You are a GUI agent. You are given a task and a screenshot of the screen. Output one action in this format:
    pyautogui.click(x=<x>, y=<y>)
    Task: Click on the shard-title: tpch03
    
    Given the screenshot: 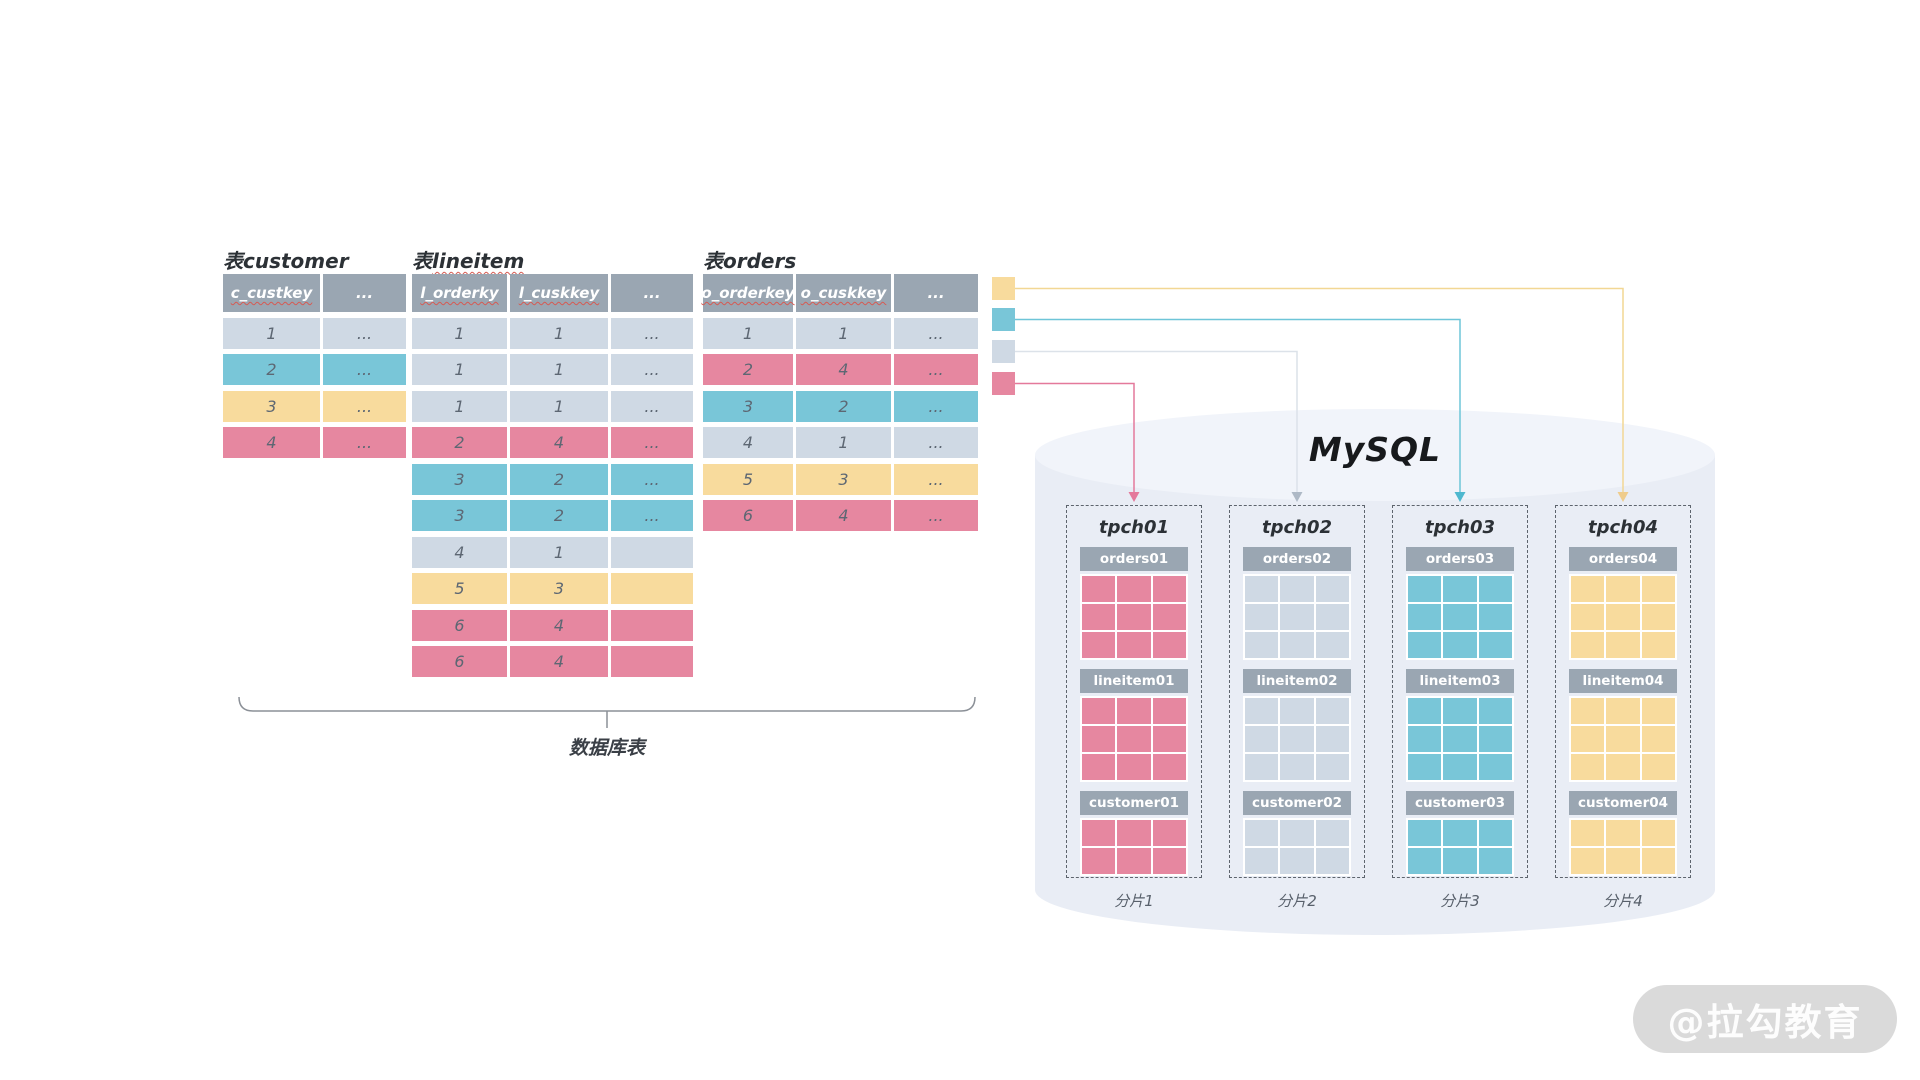 What is the action you would take?
    pyautogui.click(x=1460, y=527)
    